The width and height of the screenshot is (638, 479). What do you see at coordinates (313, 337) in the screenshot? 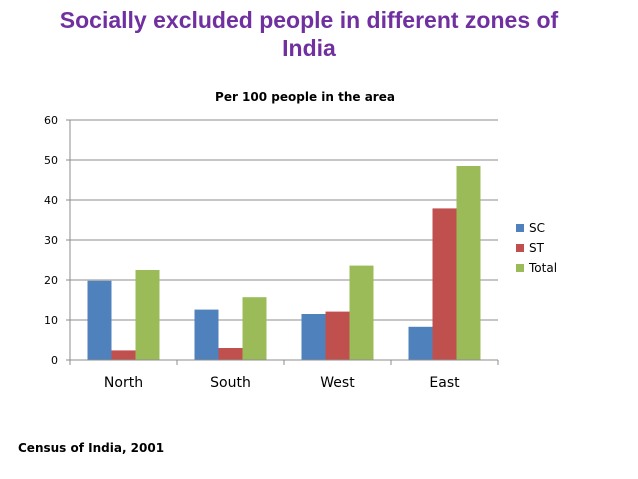
I see `bar-sc-west` at bounding box center [313, 337].